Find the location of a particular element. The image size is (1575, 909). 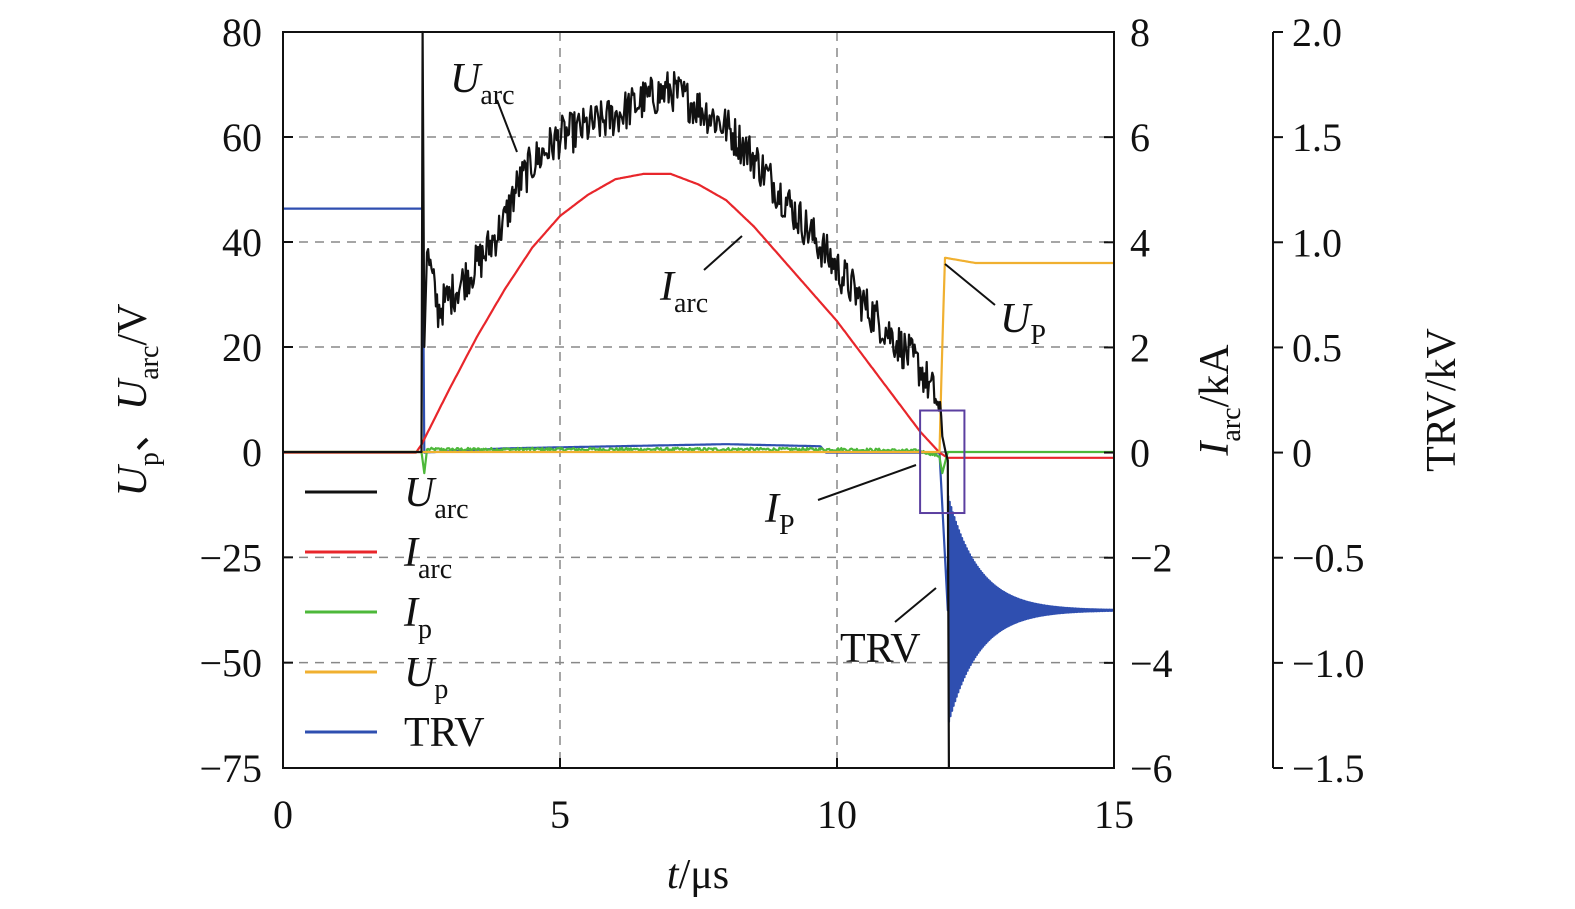

legend-label-3: Up is located at coordinates (426, 677).